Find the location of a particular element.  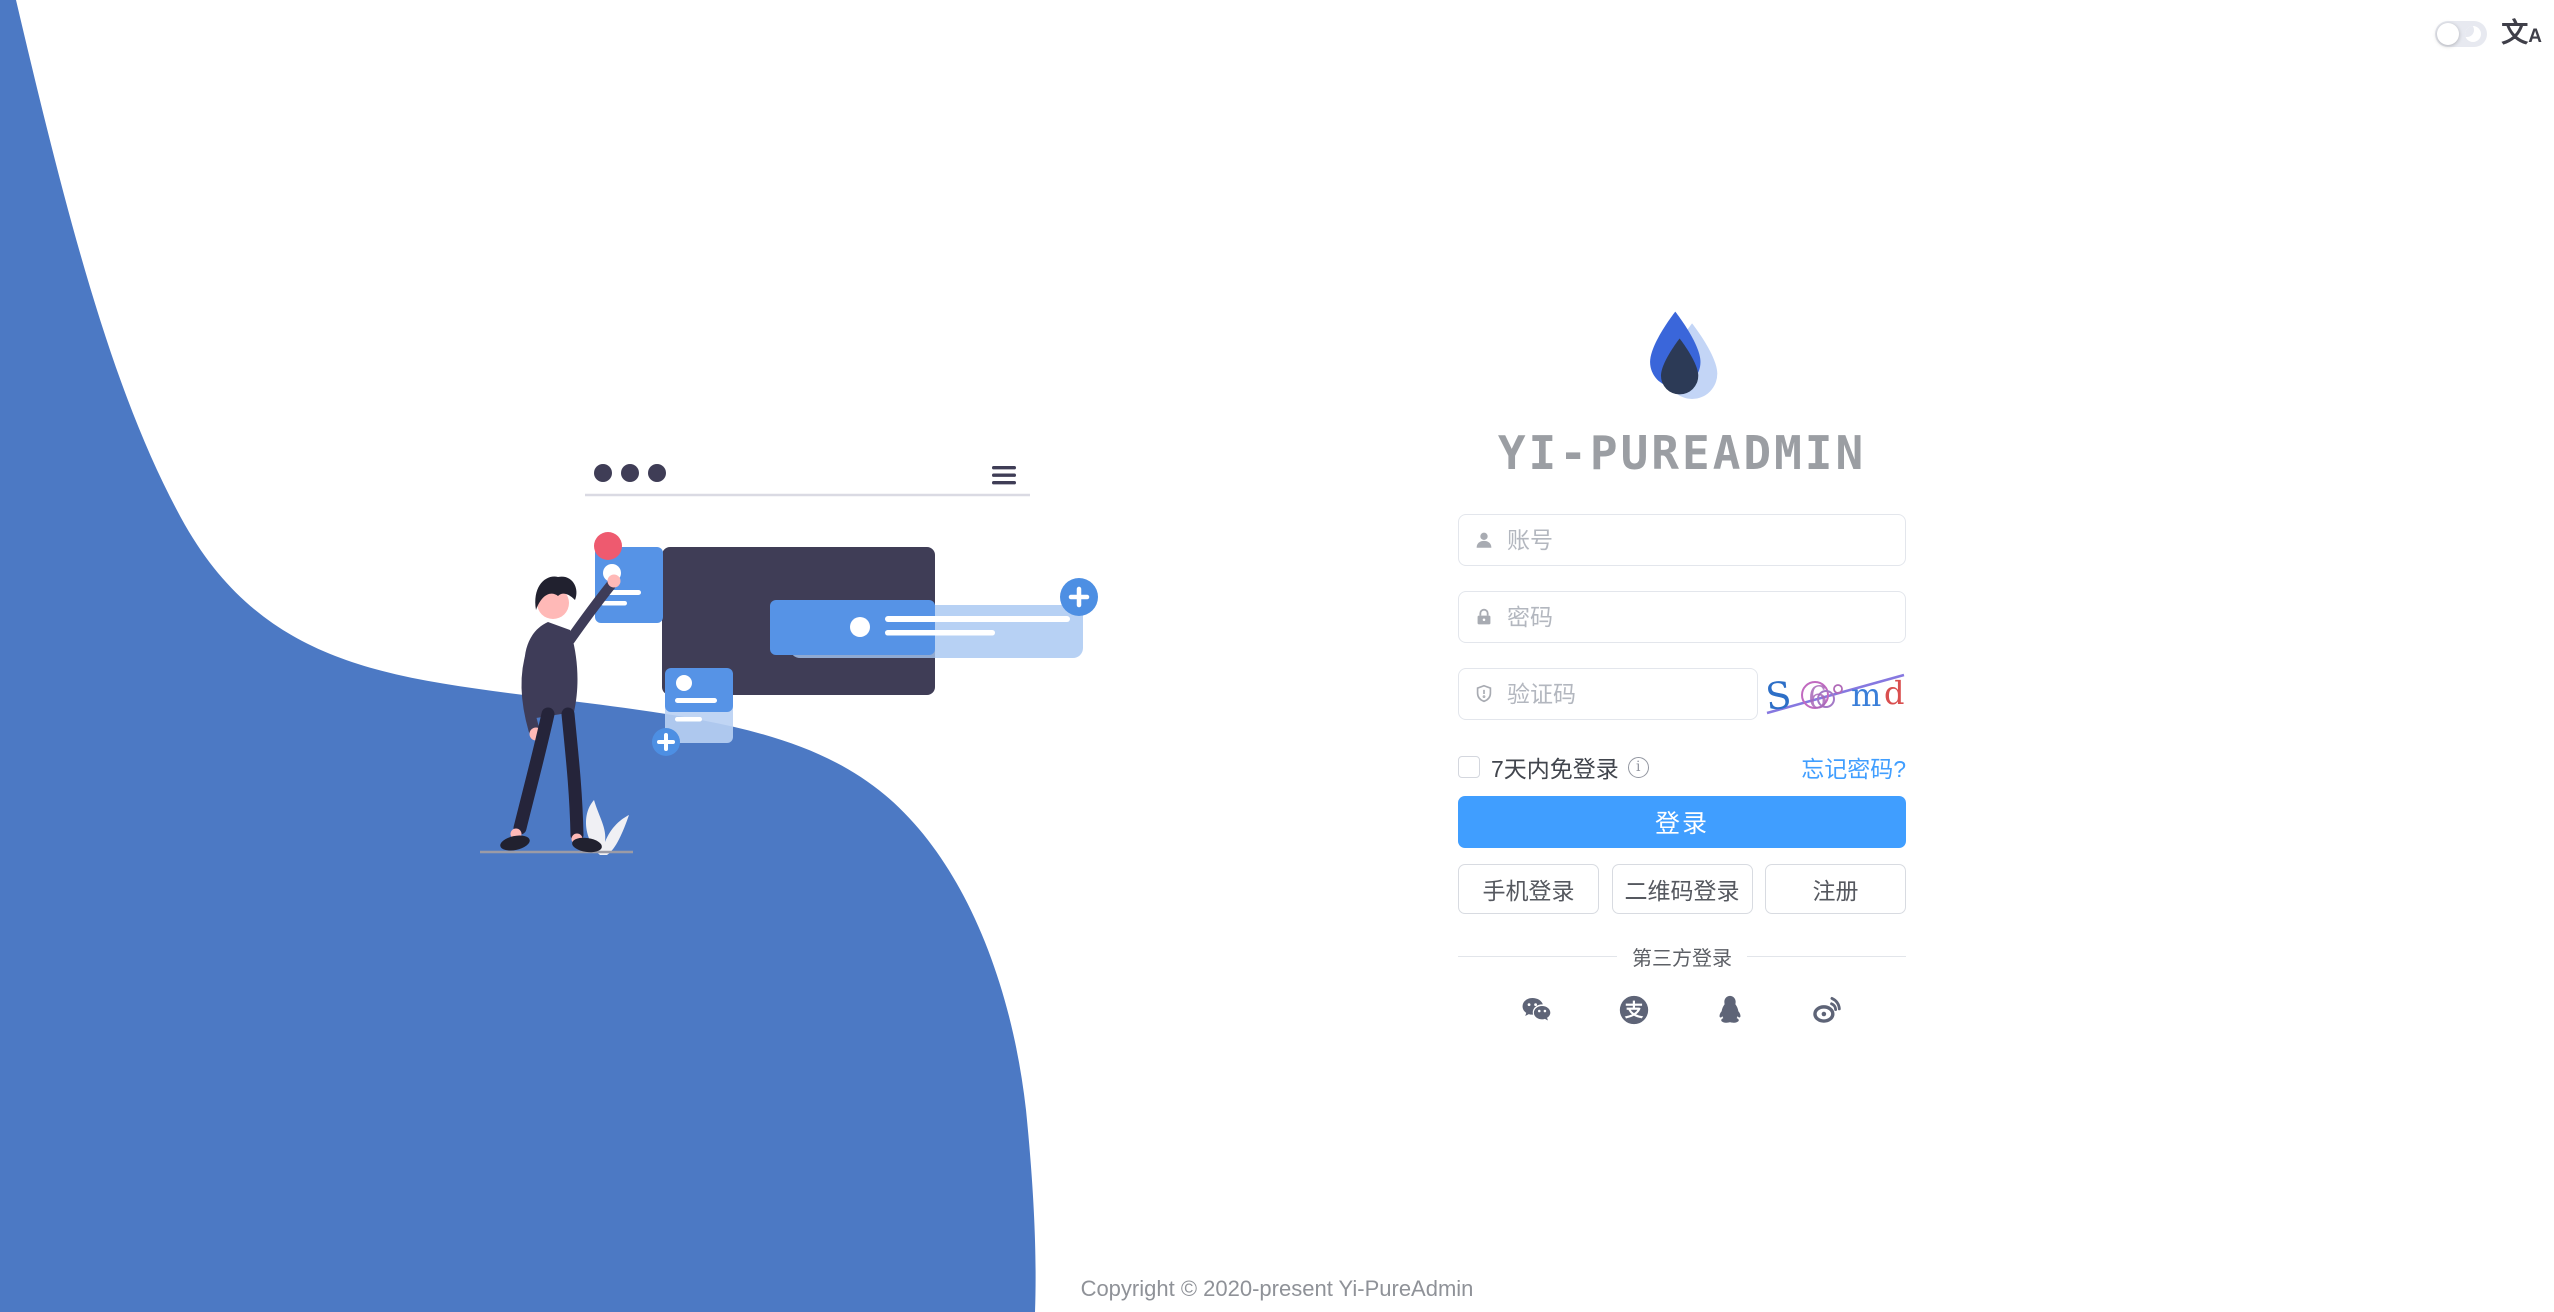

translate-icon: 文A is located at coordinates (2521, 33).